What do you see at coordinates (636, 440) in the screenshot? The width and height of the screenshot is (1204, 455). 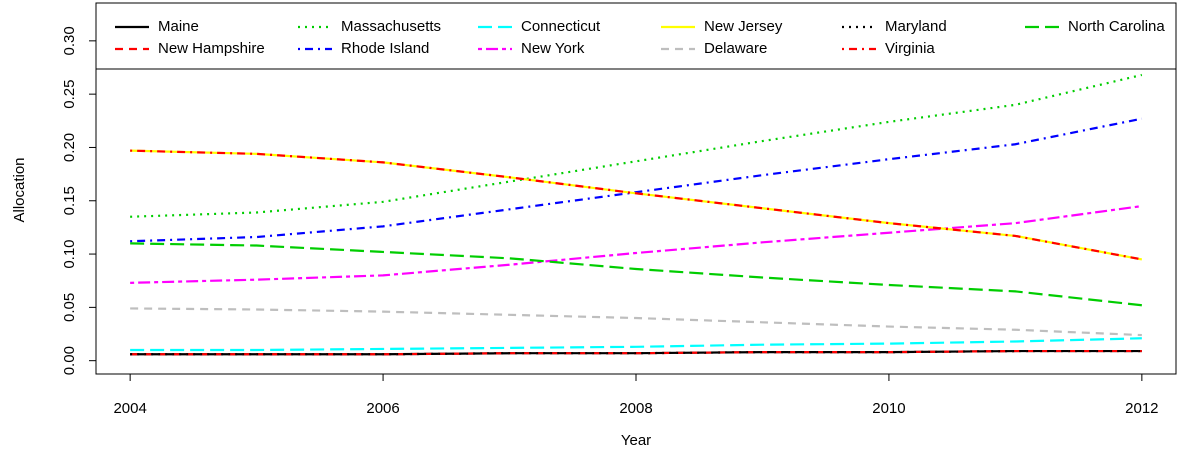 I see `x-axis-label: Year` at bounding box center [636, 440].